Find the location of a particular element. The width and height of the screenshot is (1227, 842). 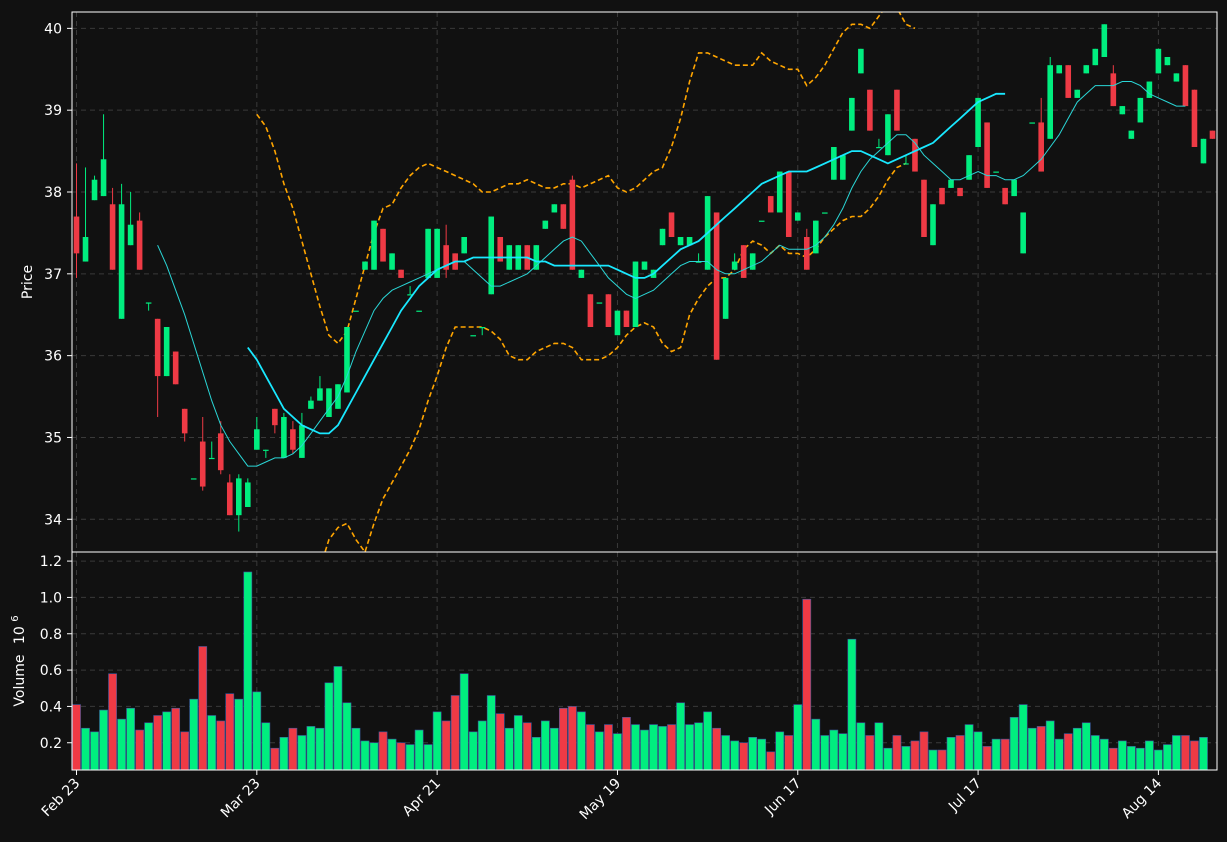

volume-tick-label: 0.8 is located at coordinates (51, 635).